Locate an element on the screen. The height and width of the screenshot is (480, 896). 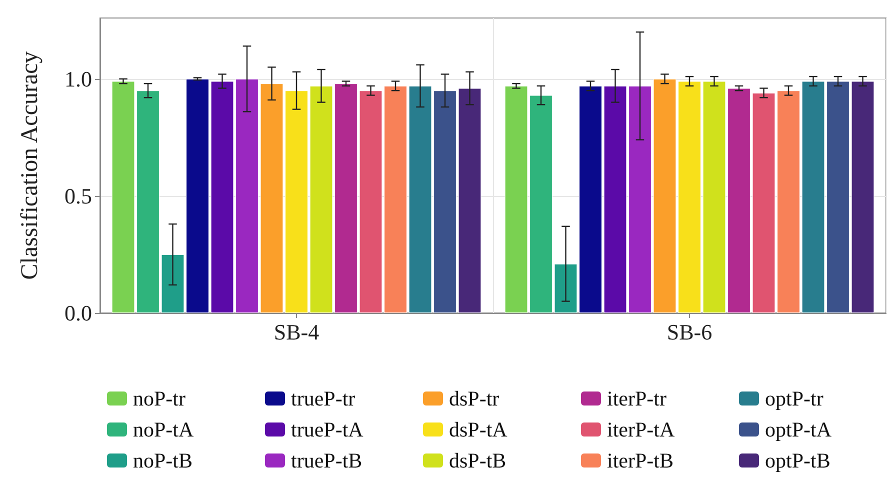
legend-label: noP-tB is located at coordinates (163, 460).